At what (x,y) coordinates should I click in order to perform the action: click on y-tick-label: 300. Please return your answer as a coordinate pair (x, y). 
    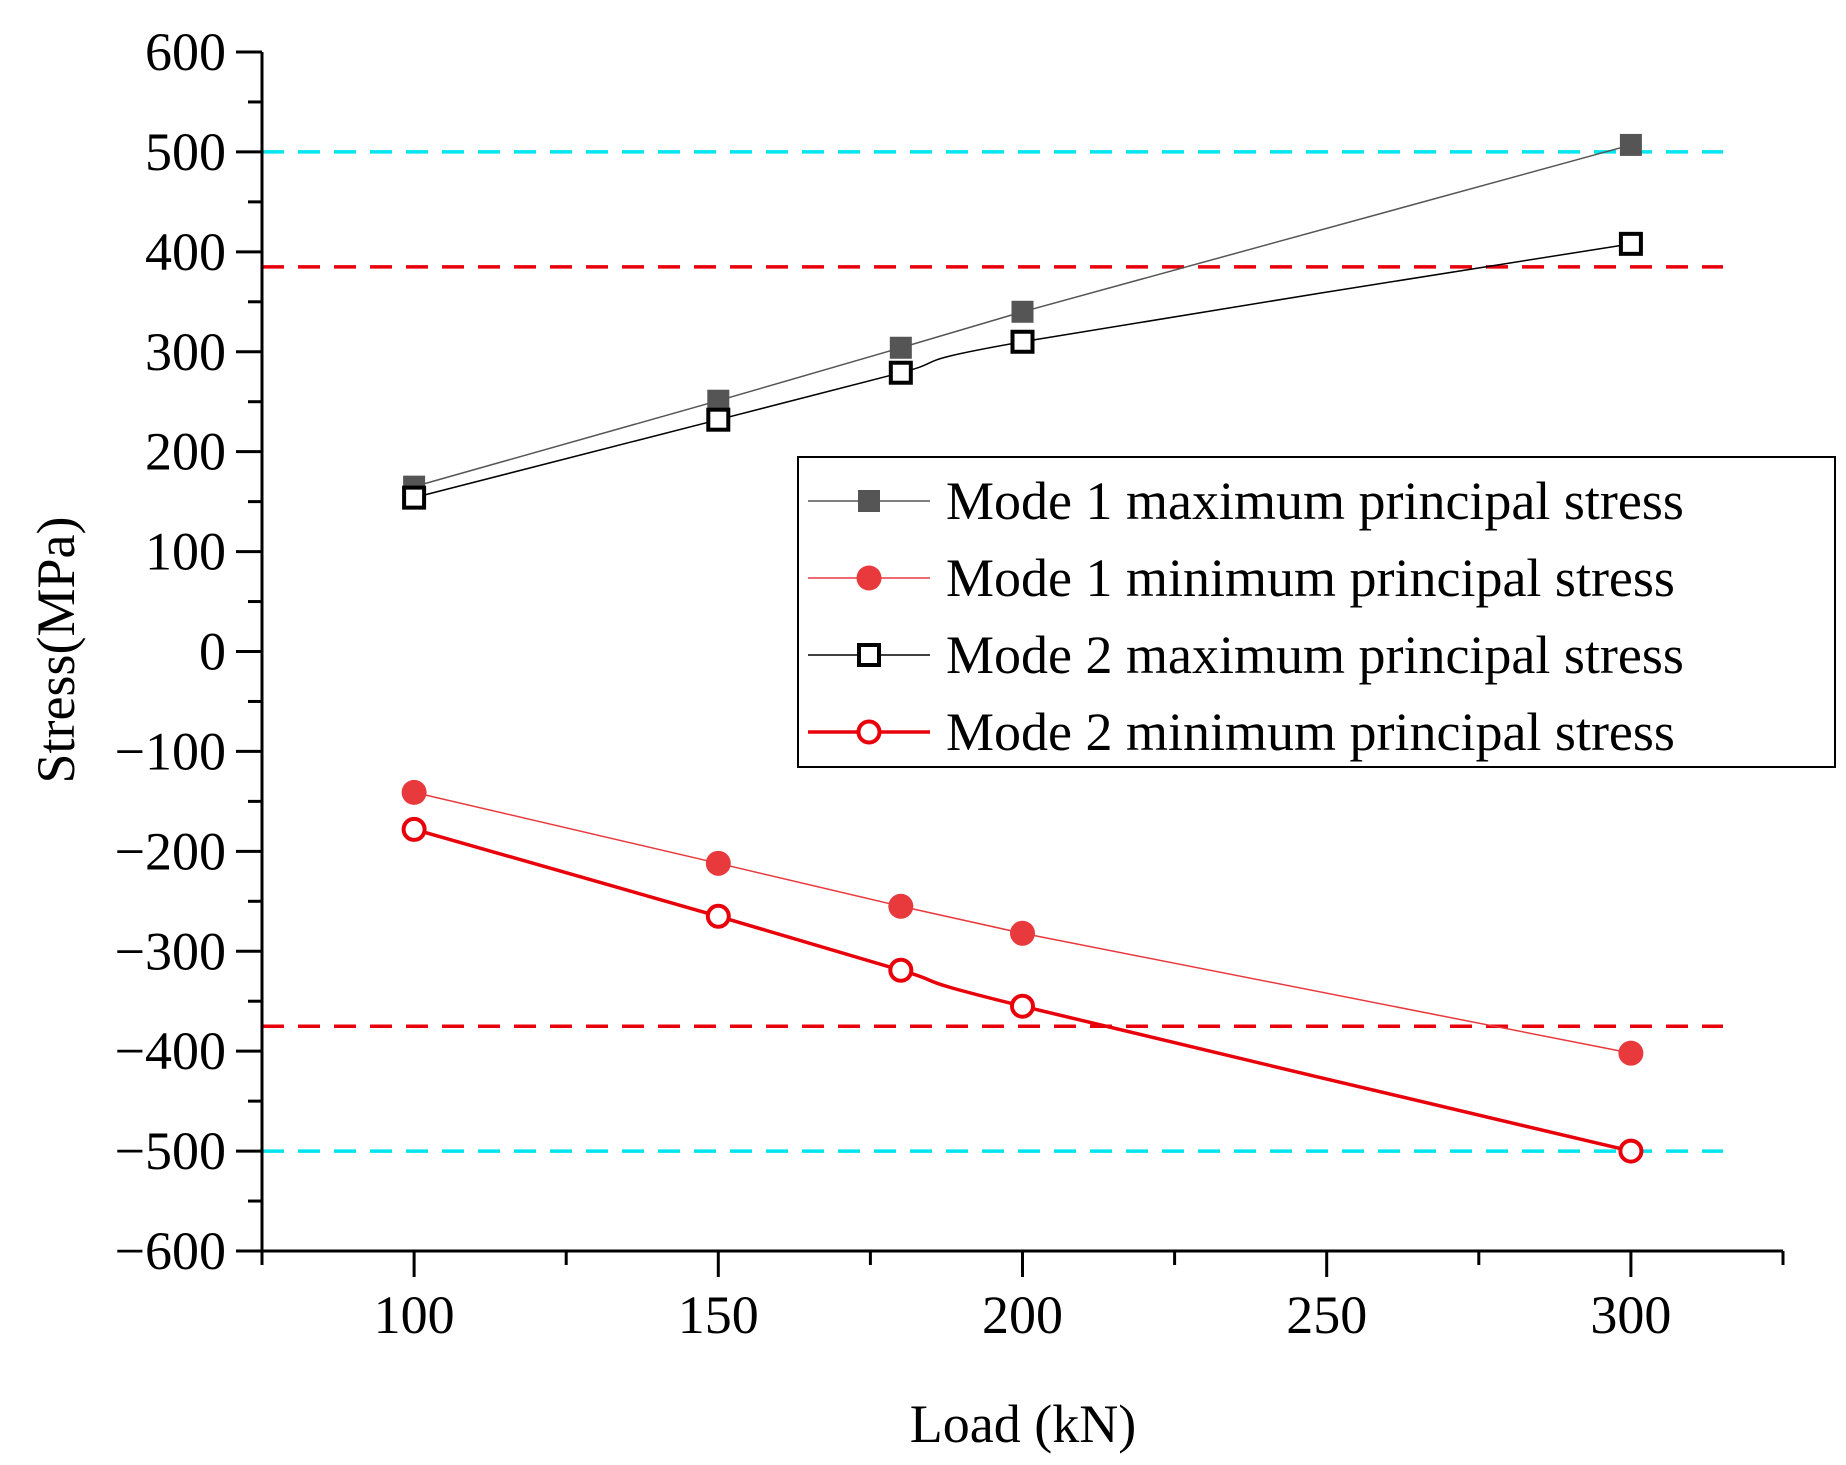
    Looking at the image, I should click on (185, 352).